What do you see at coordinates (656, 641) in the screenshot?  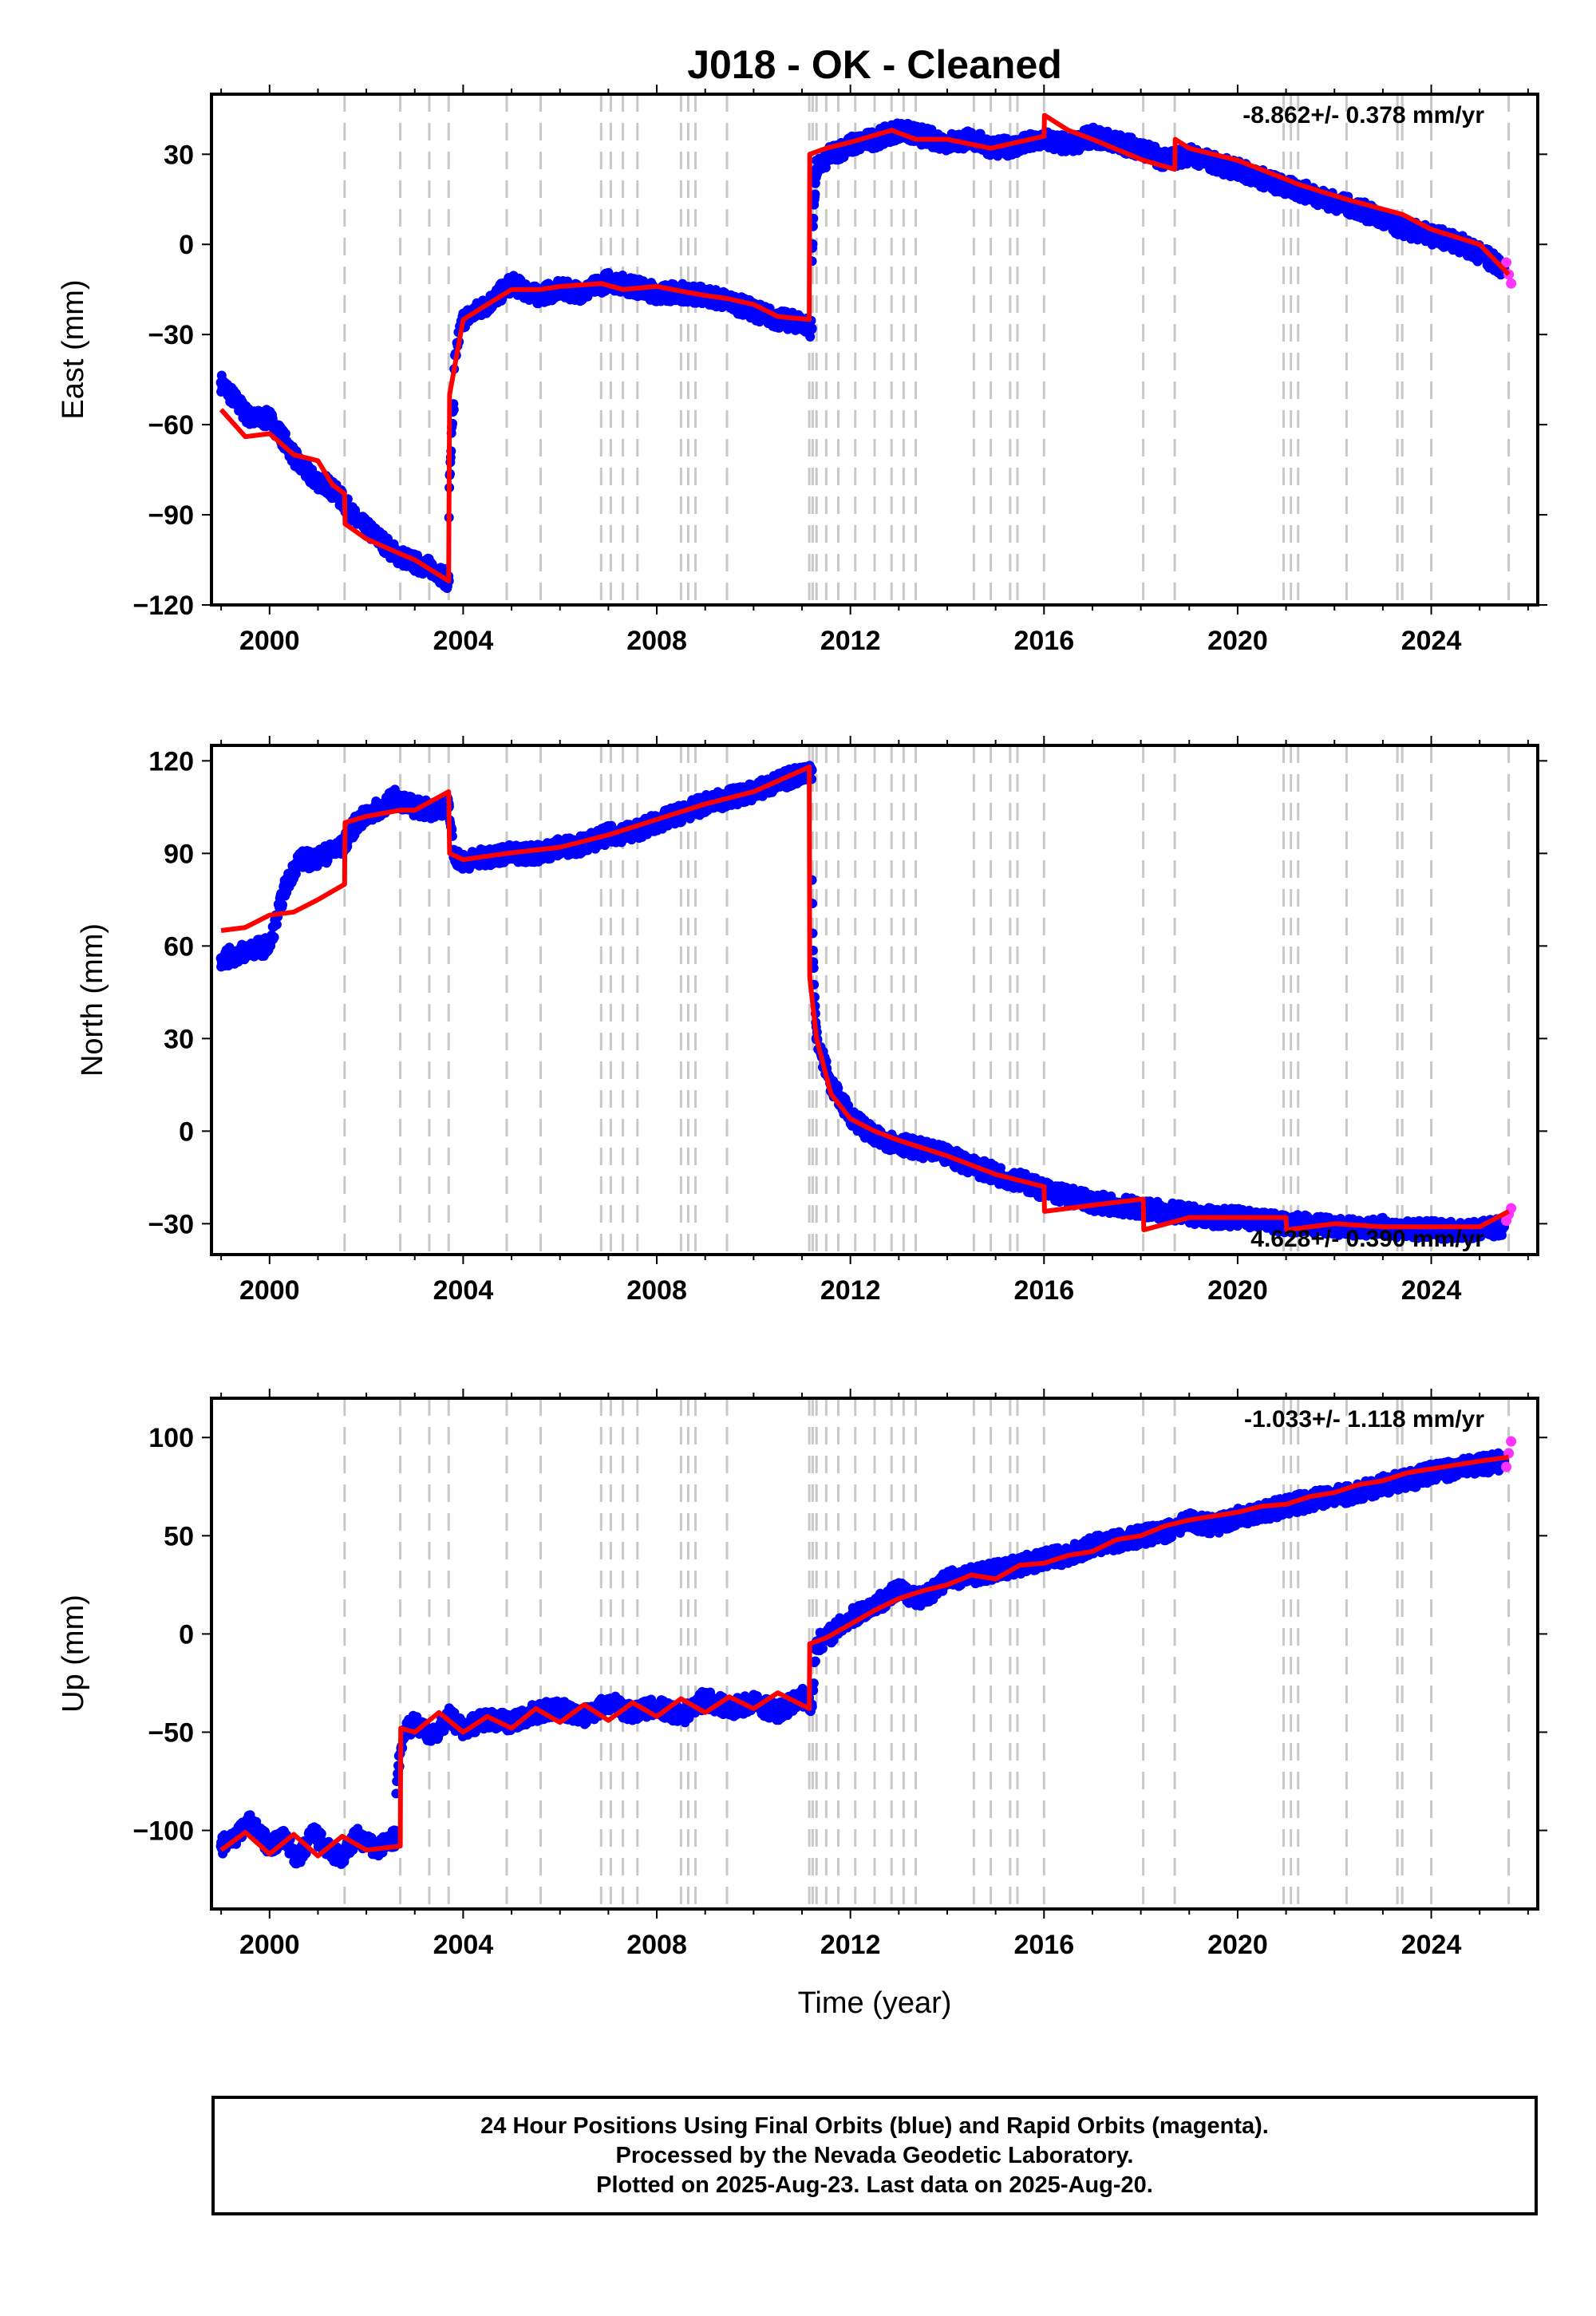 I see `x-tick-label: 2008` at bounding box center [656, 641].